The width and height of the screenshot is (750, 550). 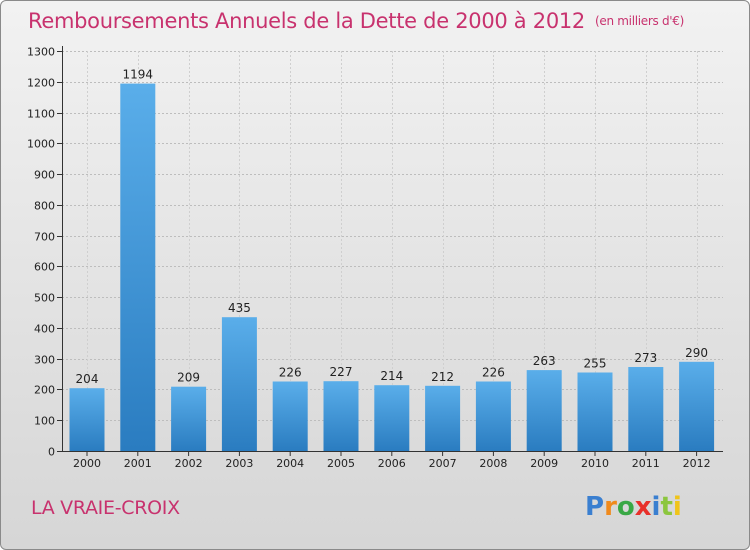 What do you see at coordinates (41, 114) in the screenshot?
I see `y-tick-label: 1100` at bounding box center [41, 114].